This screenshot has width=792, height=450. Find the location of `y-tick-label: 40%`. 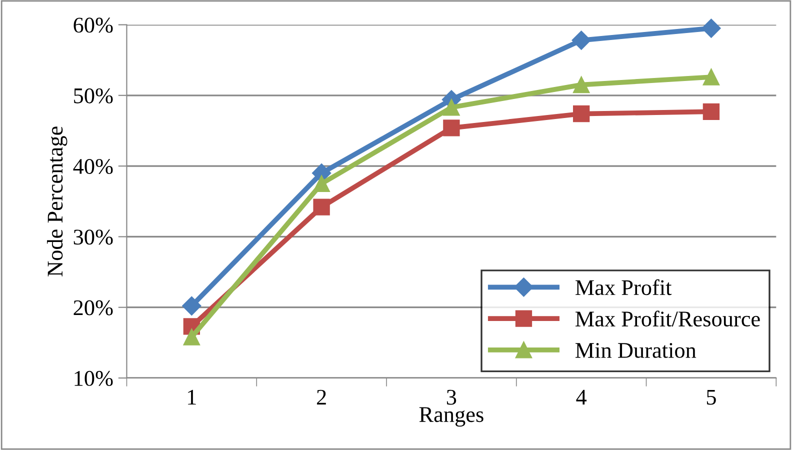

y-tick-label: 40% is located at coordinates (93, 166).